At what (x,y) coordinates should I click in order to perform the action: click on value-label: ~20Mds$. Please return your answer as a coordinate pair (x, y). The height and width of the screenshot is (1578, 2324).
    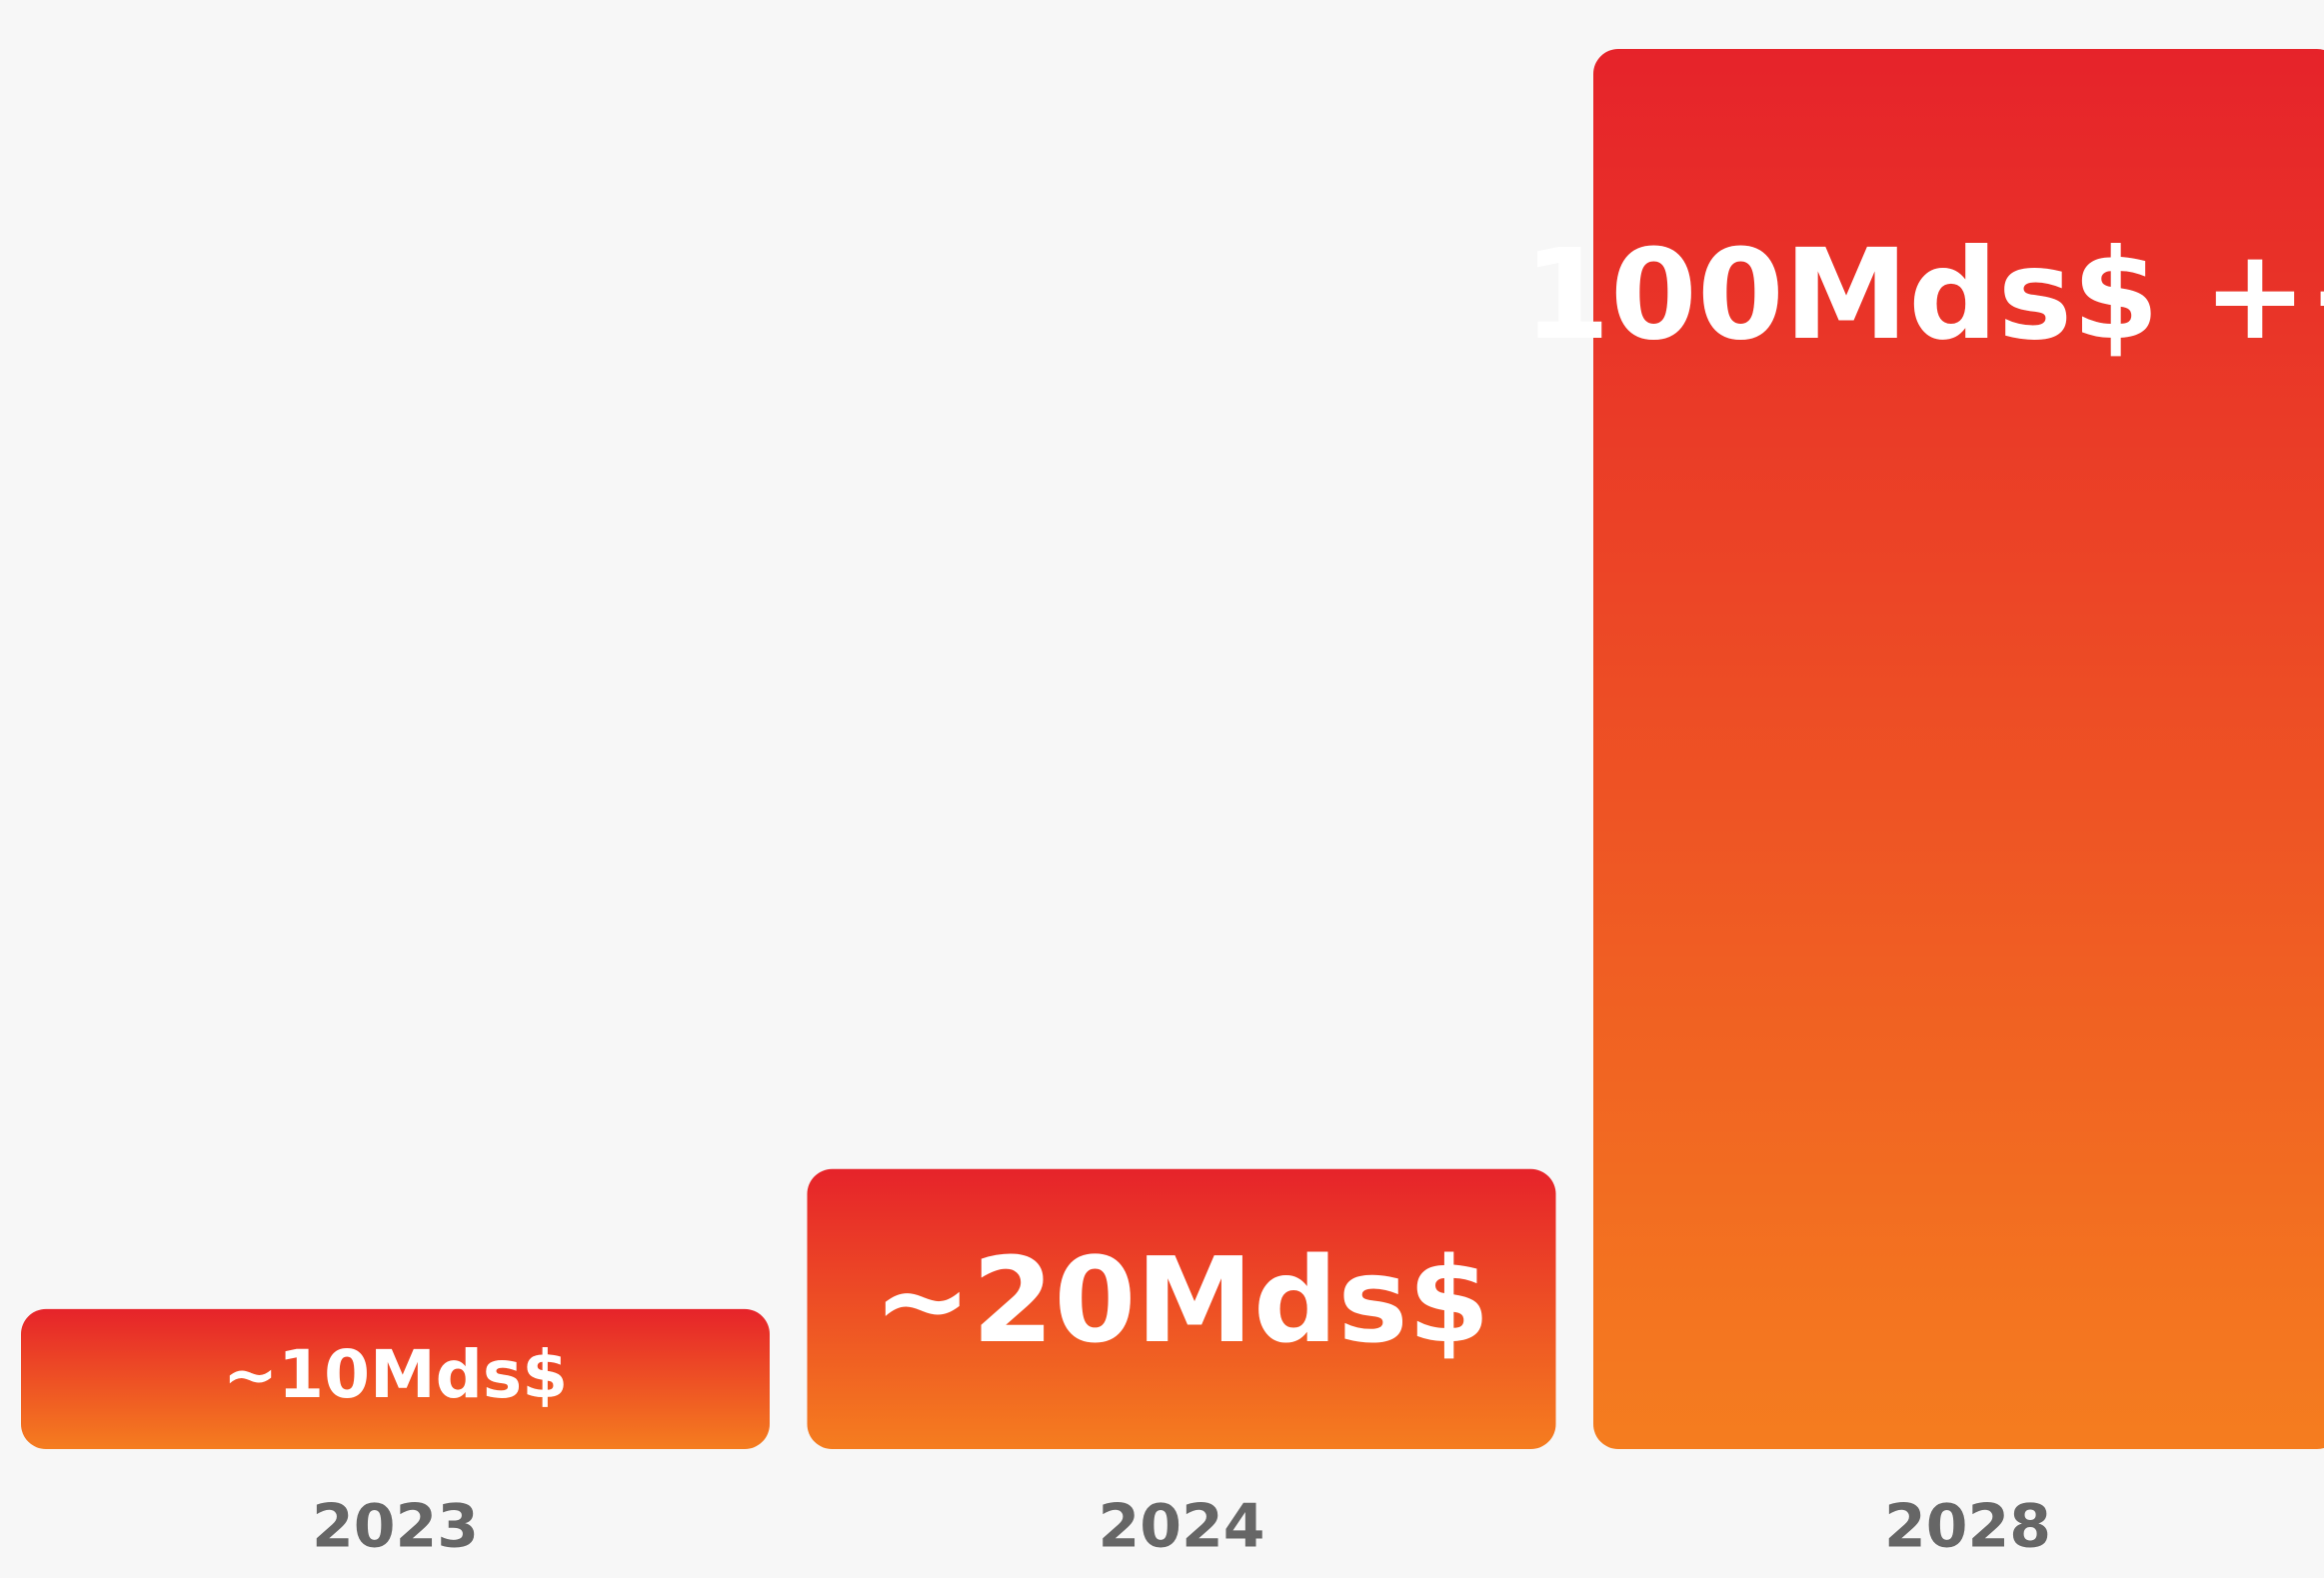
    Looking at the image, I should click on (1181, 1300).